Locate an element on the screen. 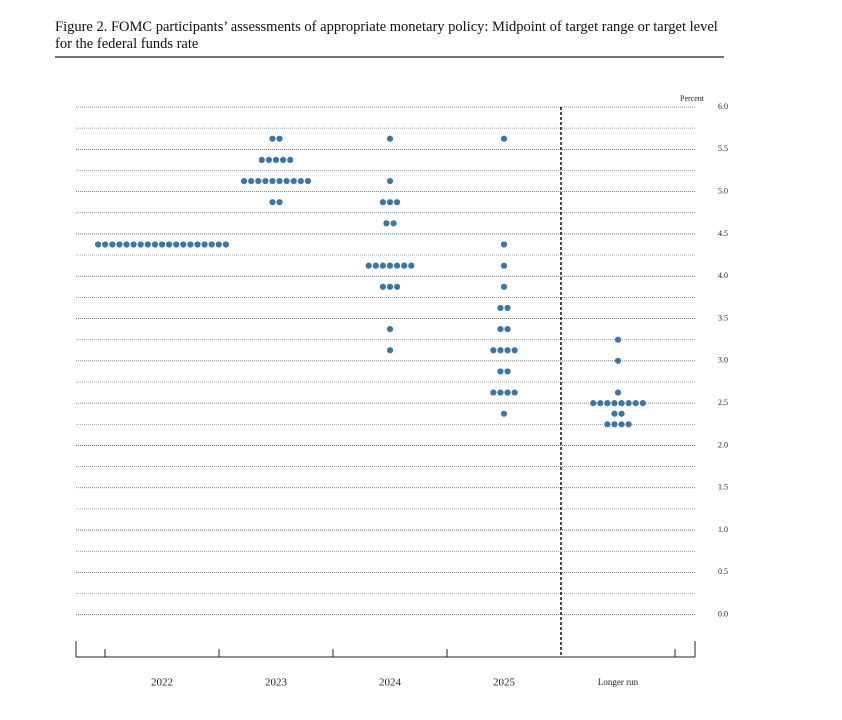 The image size is (842, 720). x-tick-label: 2023 is located at coordinates (276, 683).